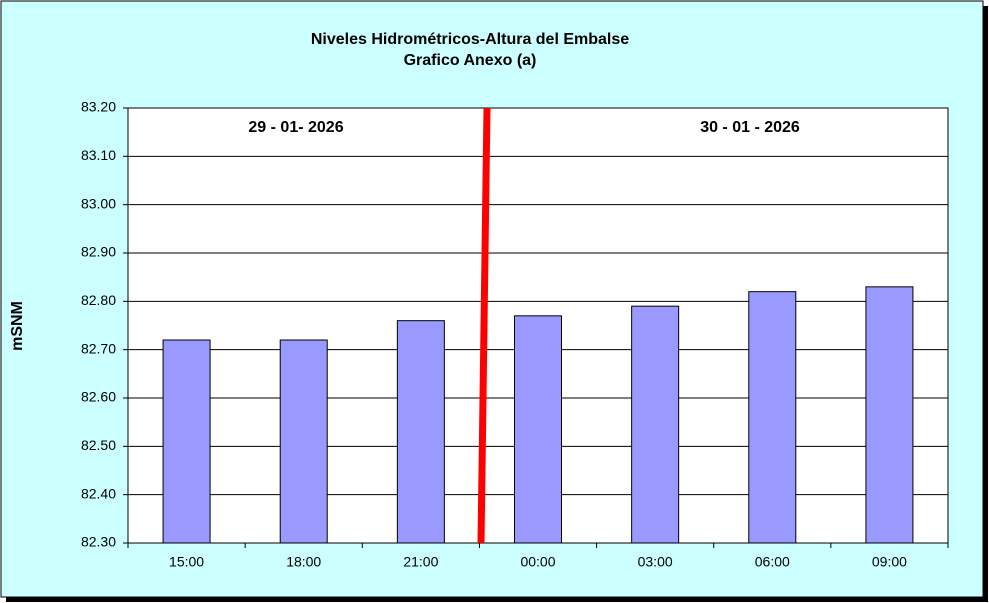 The image size is (989, 603). I want to click on y-tick-label: 82.70, so click(98, 348).